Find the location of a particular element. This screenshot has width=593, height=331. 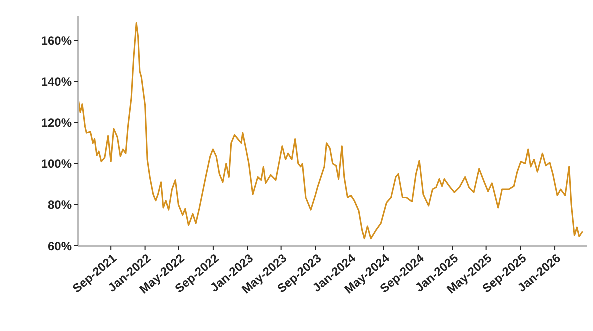

y-tick-label: 60% is located at coordinates (60, 246).